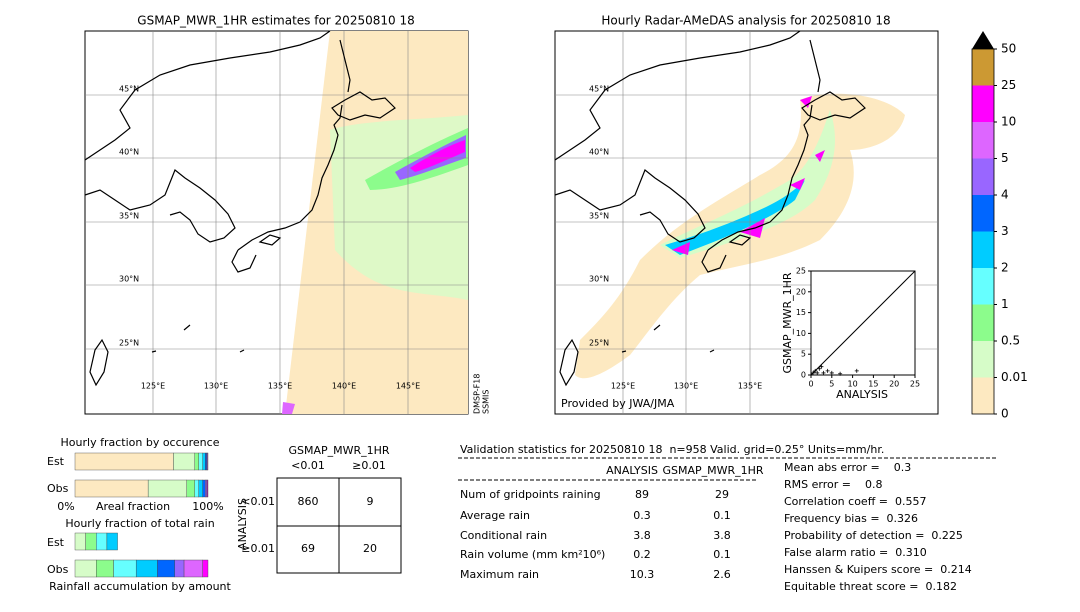  I want to click on lat-label: 35°N, so click(129, 216).